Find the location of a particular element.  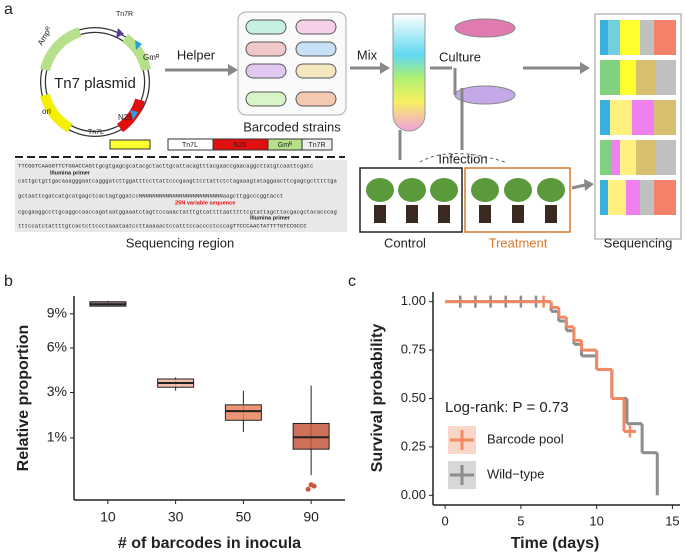

construct-tn7r is located at coordinates (317, 144).